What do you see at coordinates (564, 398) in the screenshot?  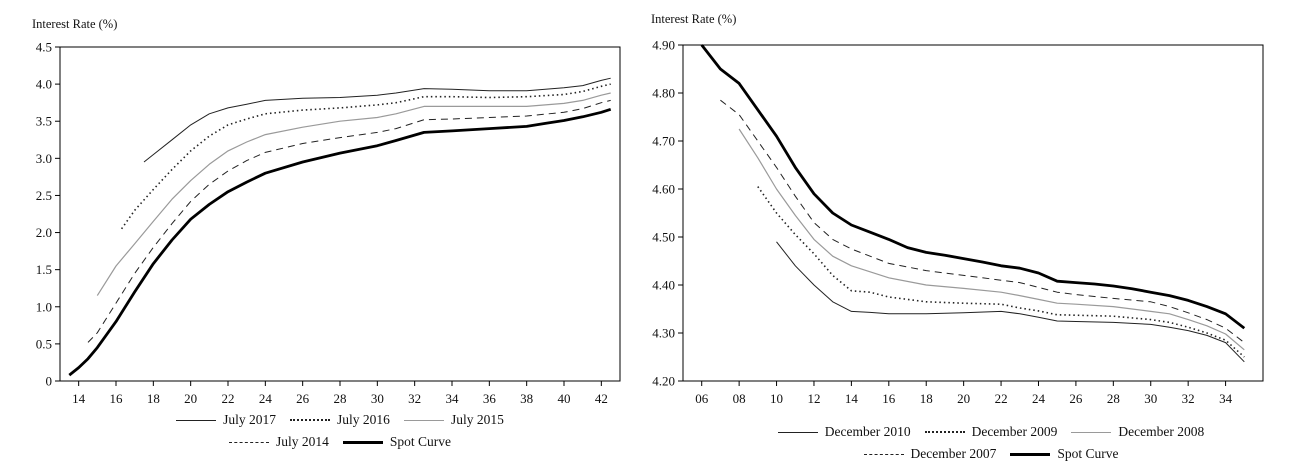 I see `x-tick-label: 40` at bounding box center [564, 398].